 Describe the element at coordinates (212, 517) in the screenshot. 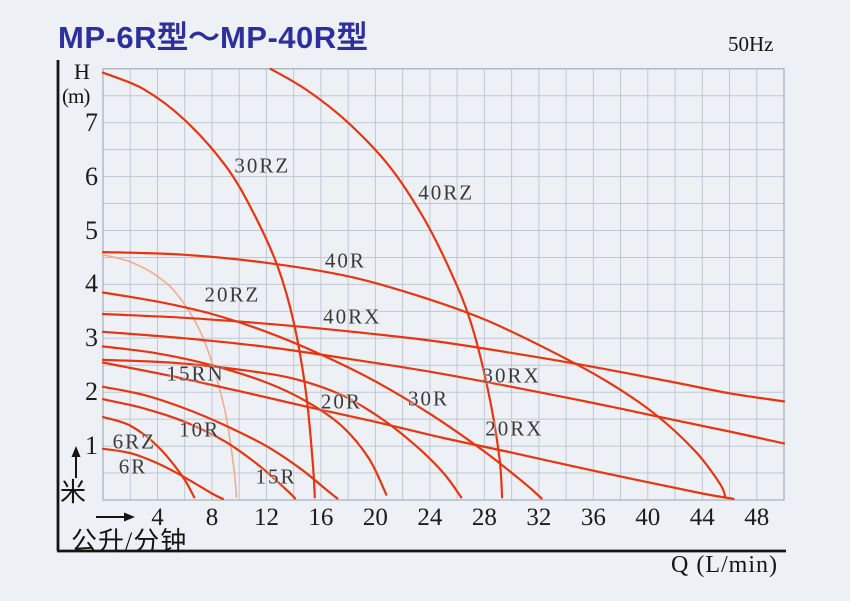

I see `x-tick-8: 8` at that location.